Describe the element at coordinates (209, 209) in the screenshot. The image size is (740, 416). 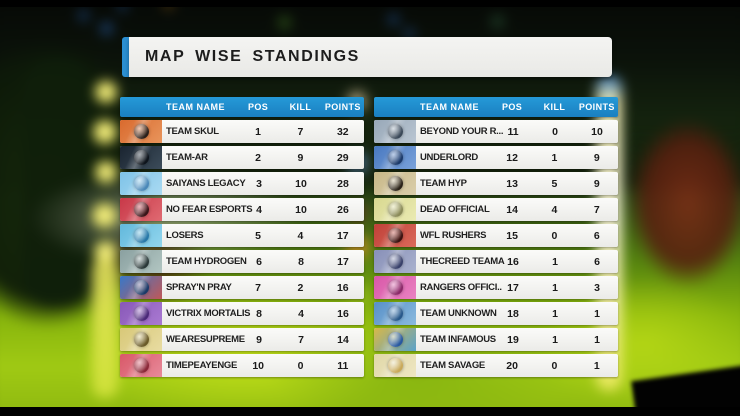
I see `team-name: NO FEAR ESPORTS` at that location.